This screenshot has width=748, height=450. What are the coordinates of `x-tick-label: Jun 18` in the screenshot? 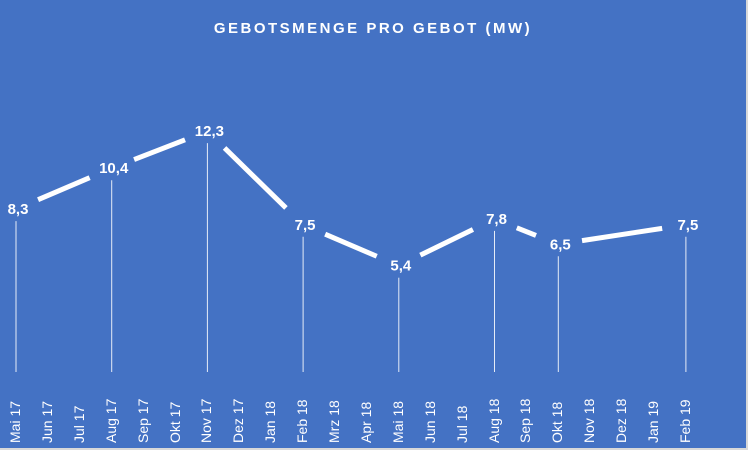 It's located at (429, 421).